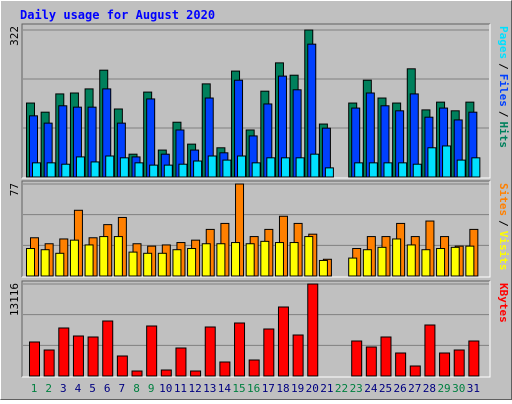  I want to click on legend: Pages / Files / Hits, so click(503, 87).